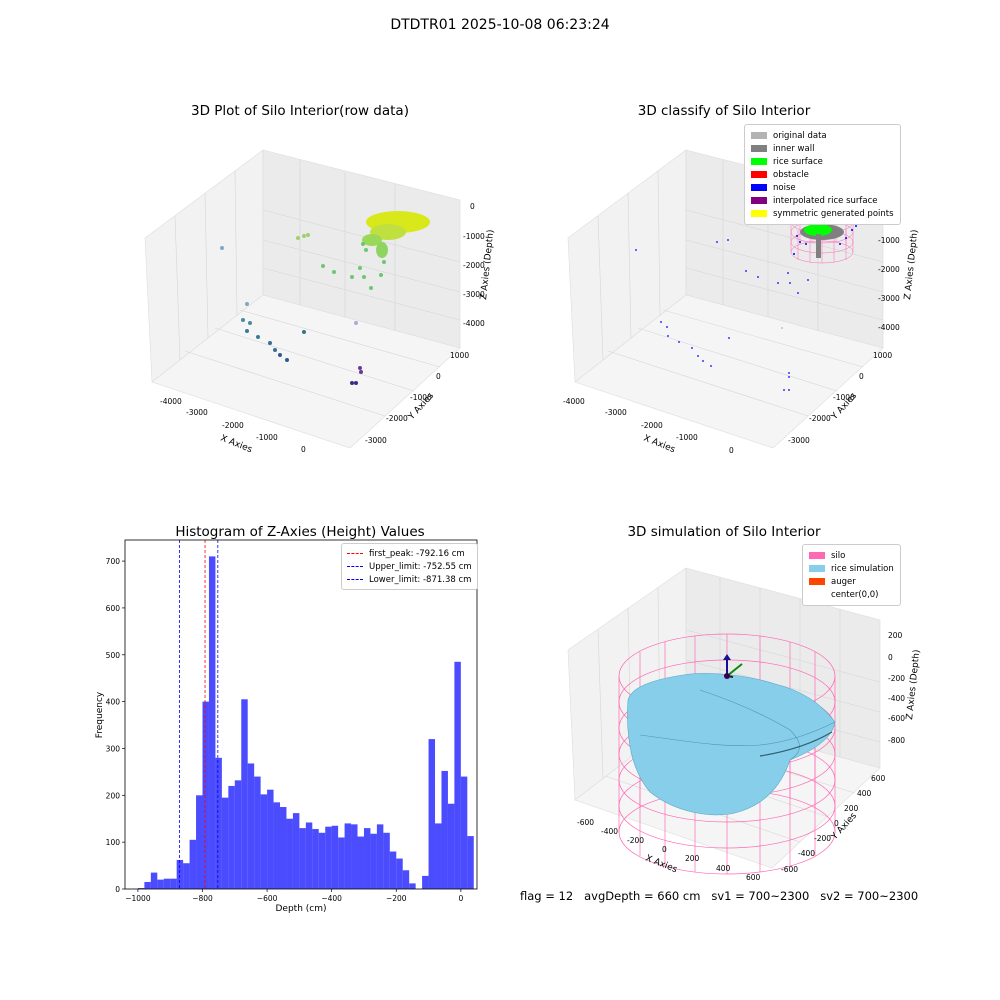  Describe the element at coordinates (300, 532) in the screenshot. I see `histogram-title: Histogram of Z-Axies (Height) Values` at that location.